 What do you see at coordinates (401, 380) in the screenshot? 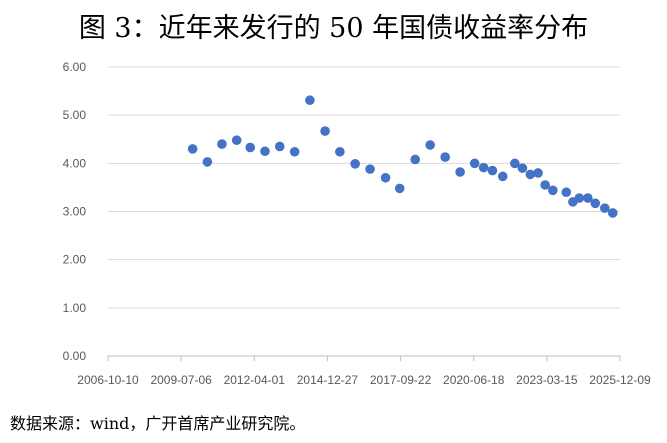
I see `x-tick-label: 2017-09-22` at bounding box center [401, 380].